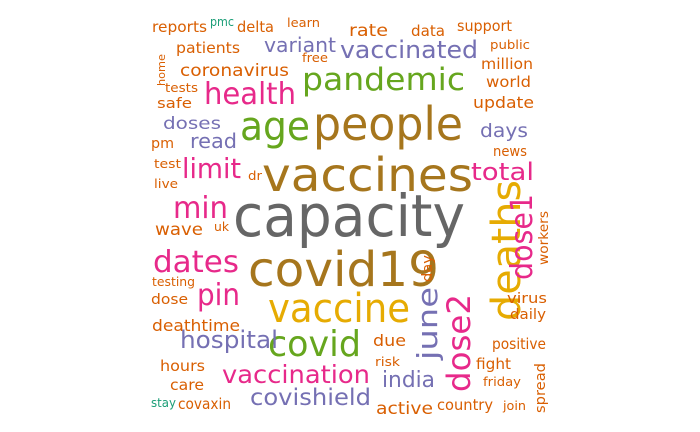  What do you see at coordinates (409, 50) in the screenshot?
I see `word-vaccinated: vaccinated` at bounding box center [409, 50].